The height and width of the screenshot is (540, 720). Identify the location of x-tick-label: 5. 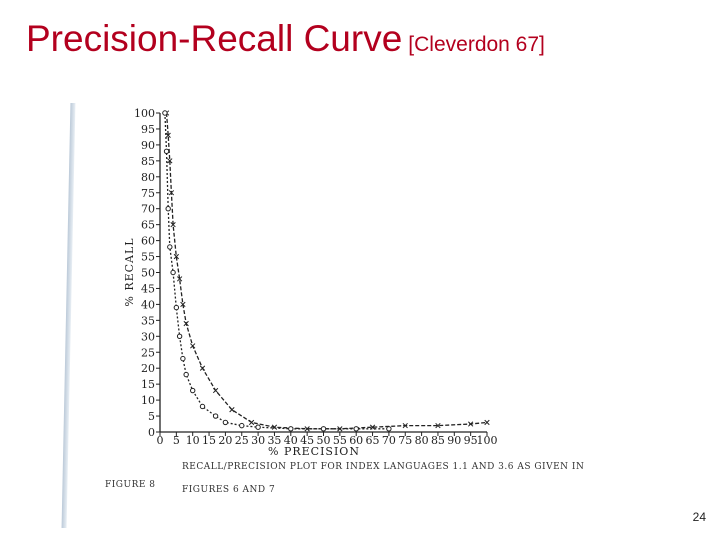
(176, 440).